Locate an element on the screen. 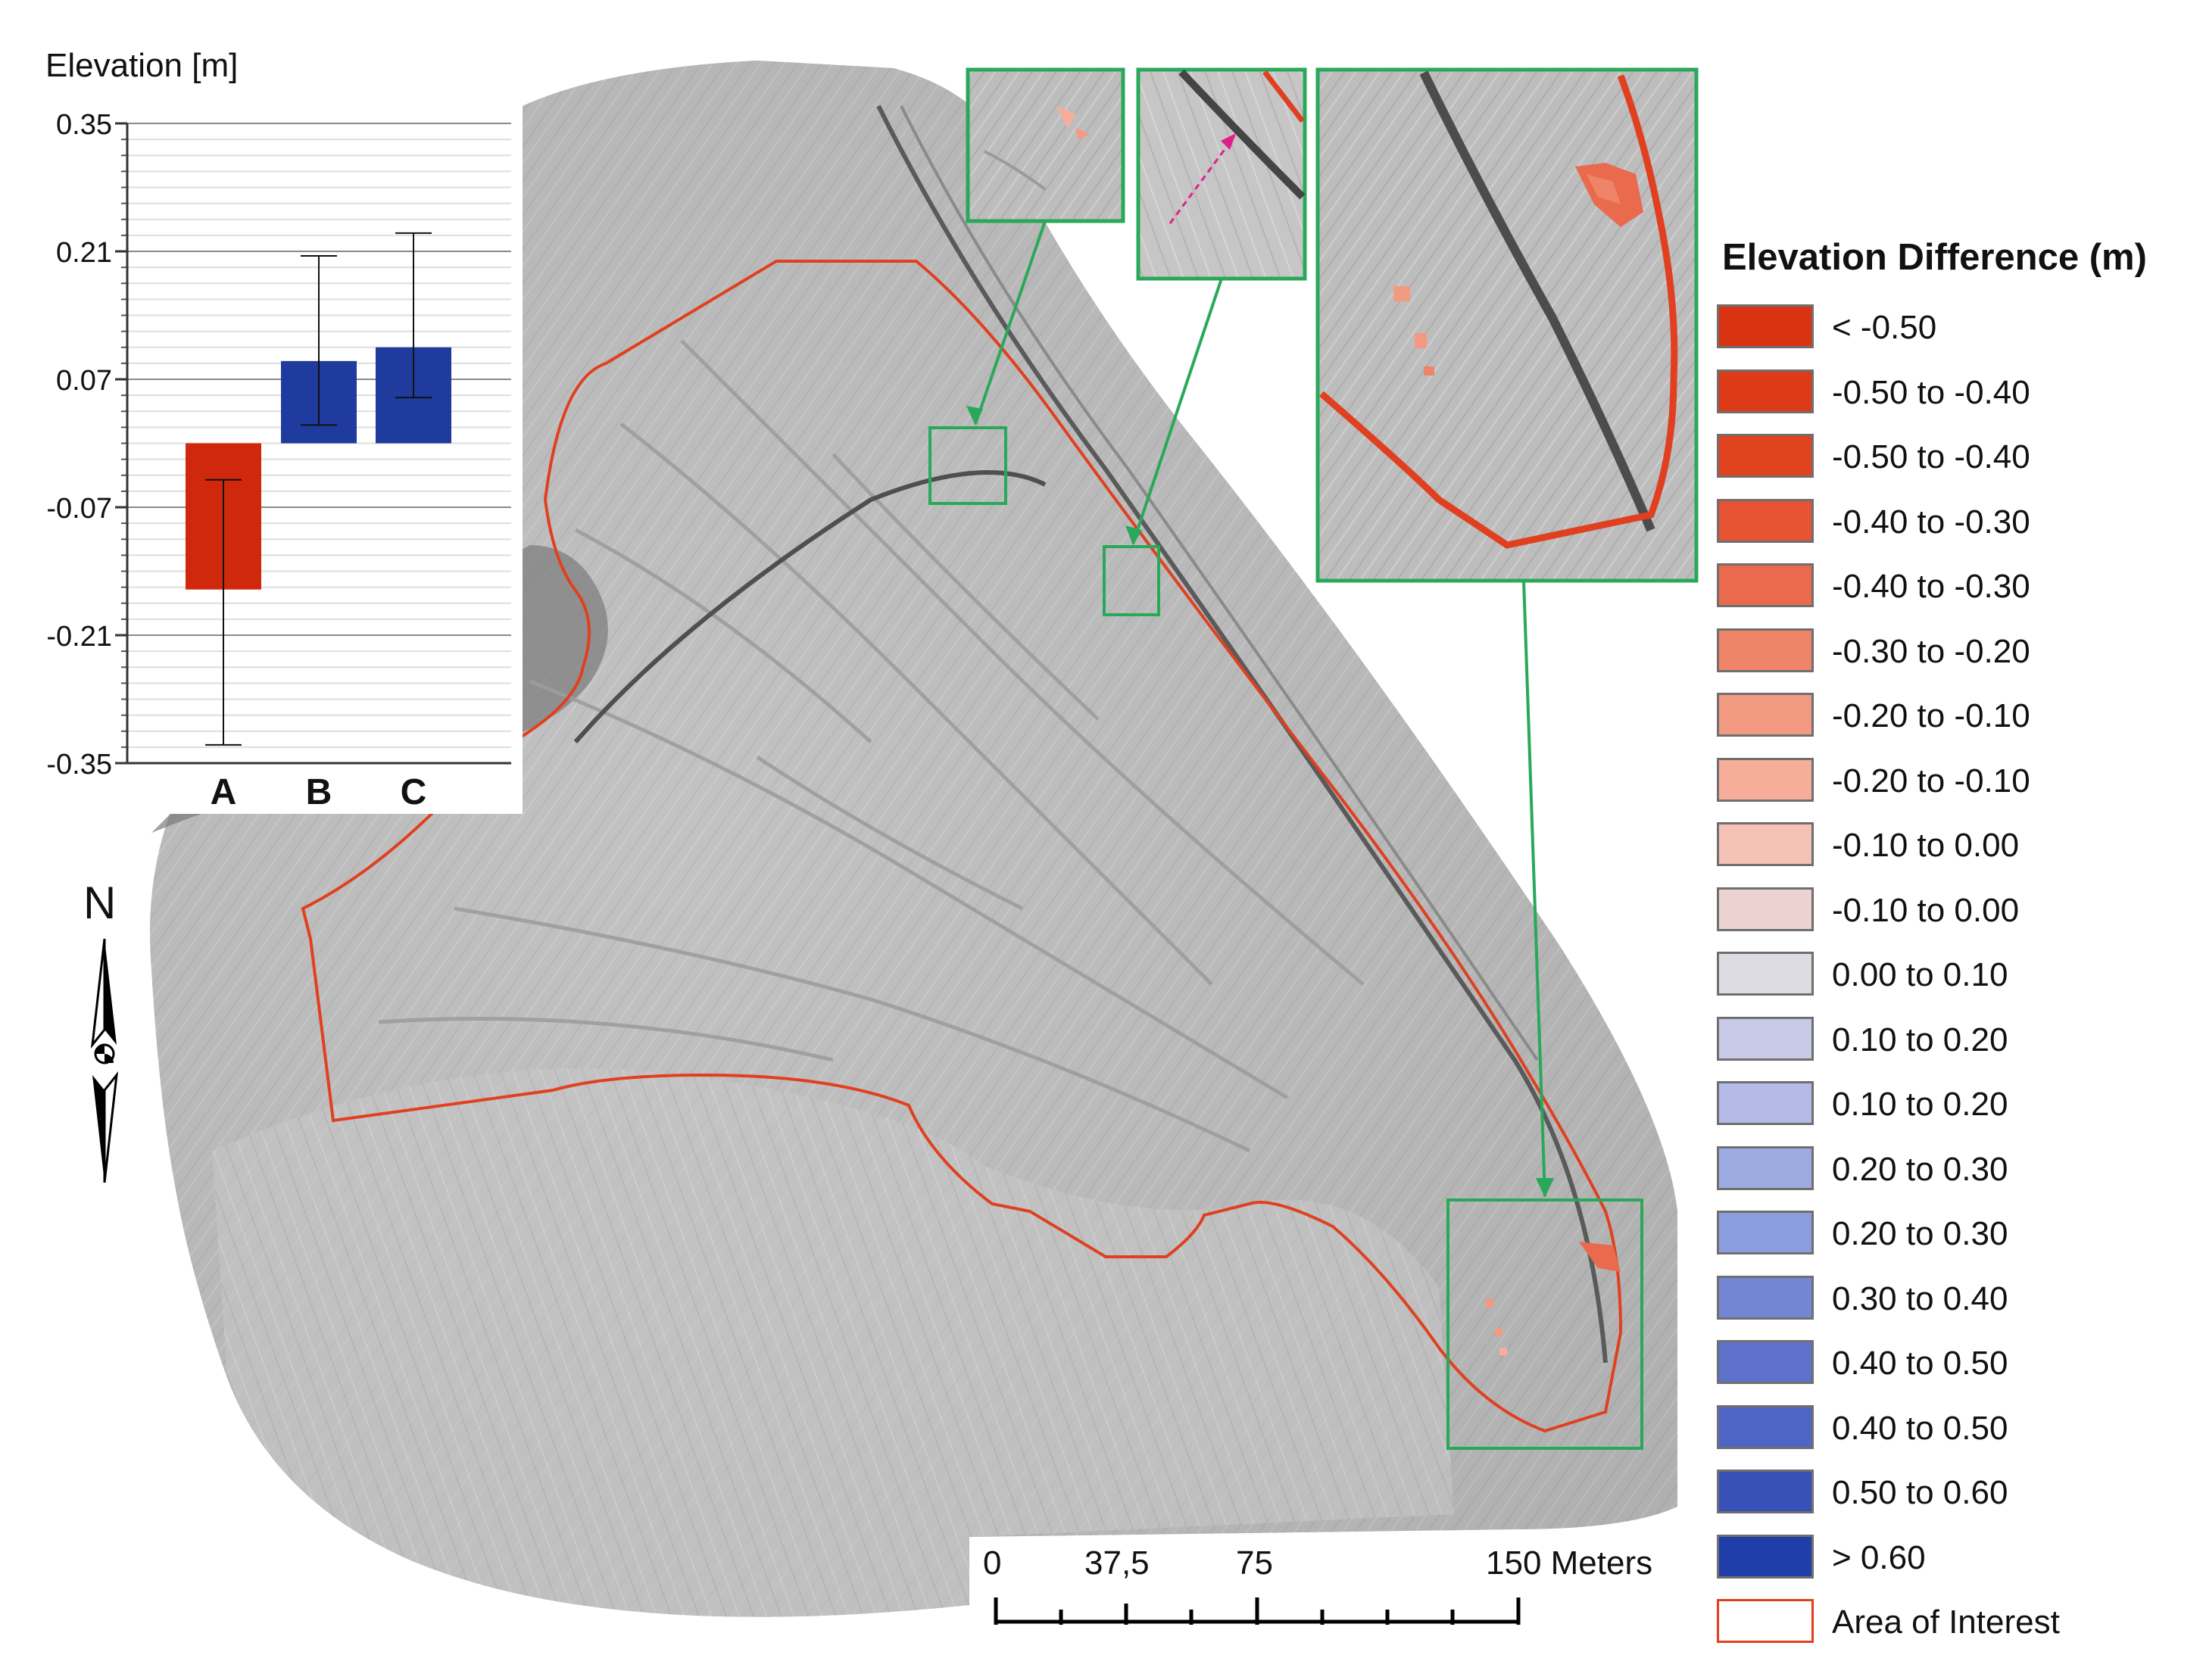 This screenshot has height=1680, width=2203. legend-item: 0.50 to 0.60 is located at coordinates (1951, 1494).